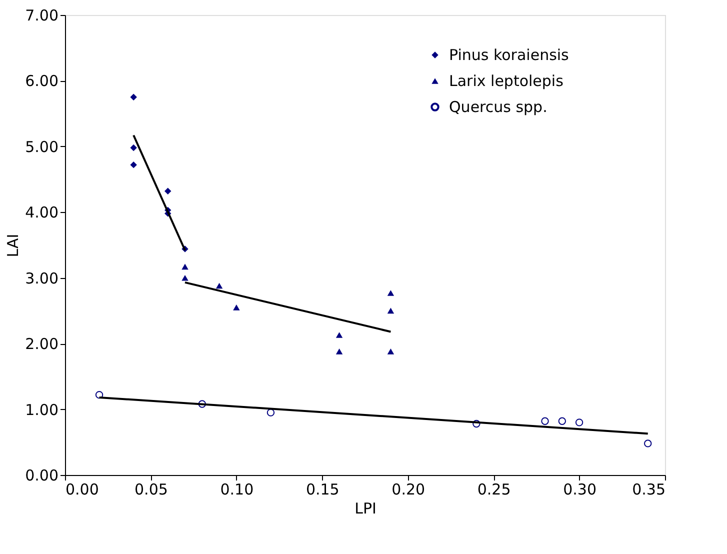 The image size is (727, 554). What do you see at coordinates (151, 489) in the screenshot?
I see `x-tick-label: 0.05` at bounding box center [151, 489].